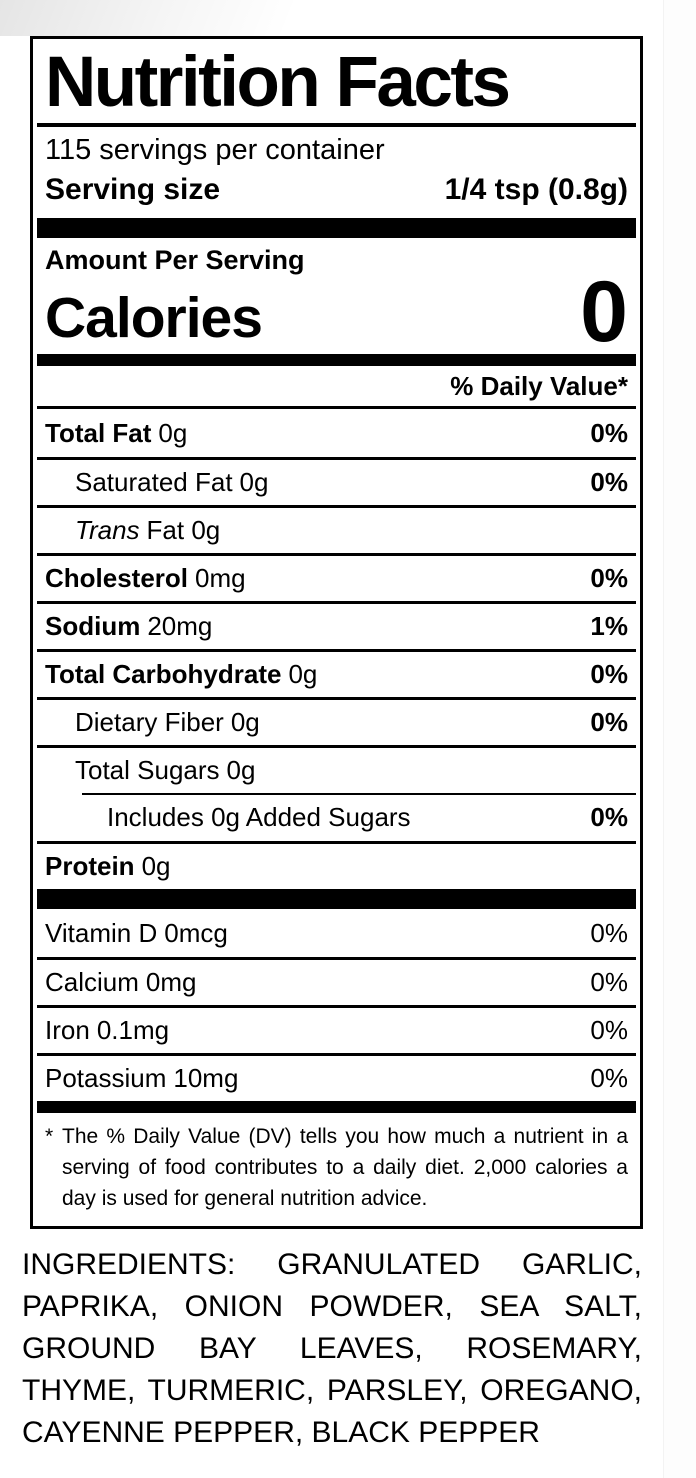 Image resolution: width=696 pixels, height=1478 pixels. What do you see at coordinates (67, 1030) in the screenshot?
I see `vitamin-name: Iron` at bounding box center [67, 1030].